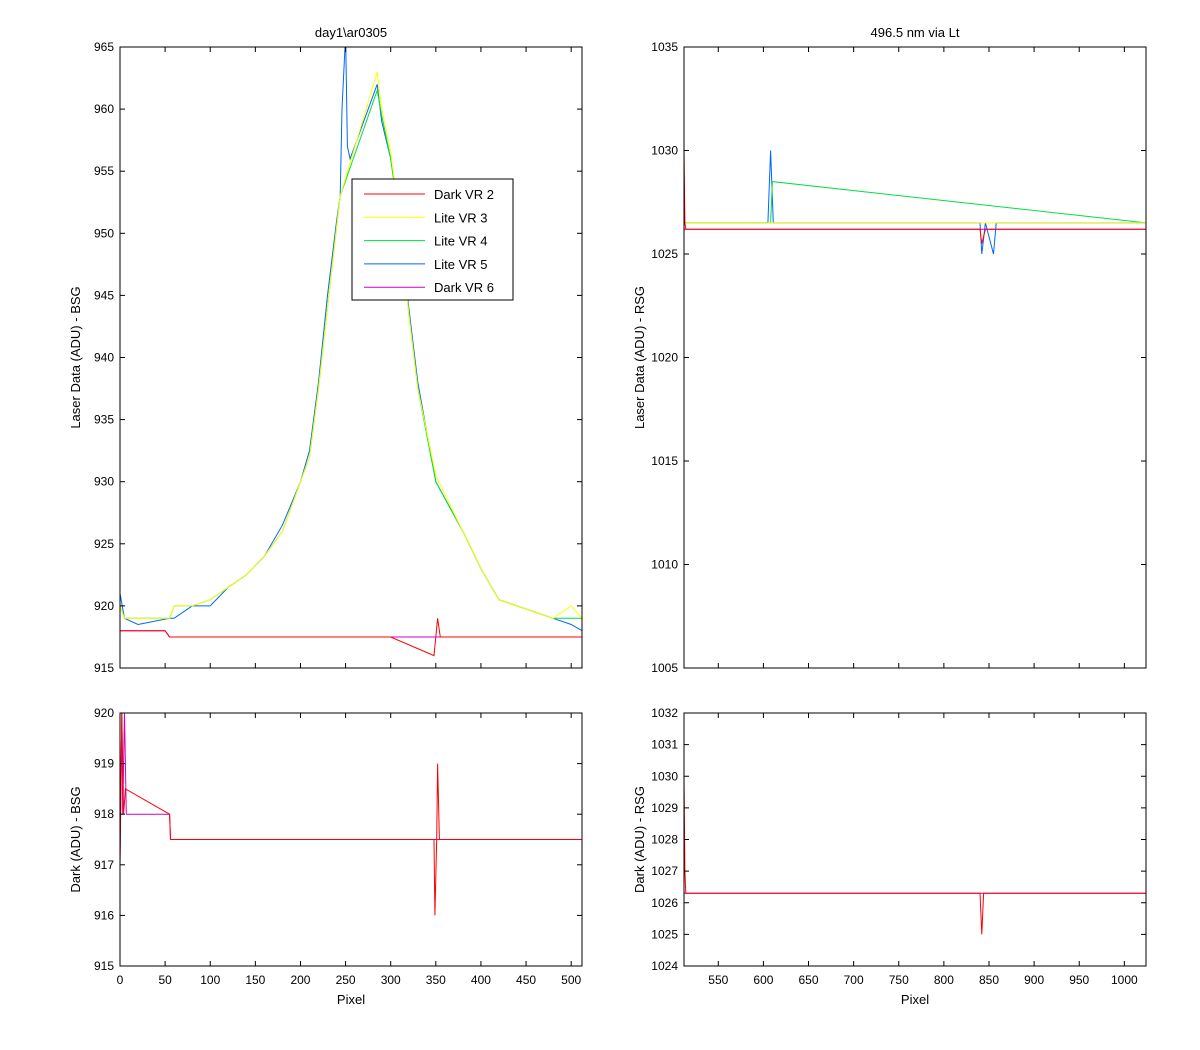 The height and width of the screenshot is (1050, 1200). What do you see at coordinates (75, 357) in the screenshot?
I see `y-axis-label: Laser Data (ADU) - BSG` at bounding box center [75, 357].